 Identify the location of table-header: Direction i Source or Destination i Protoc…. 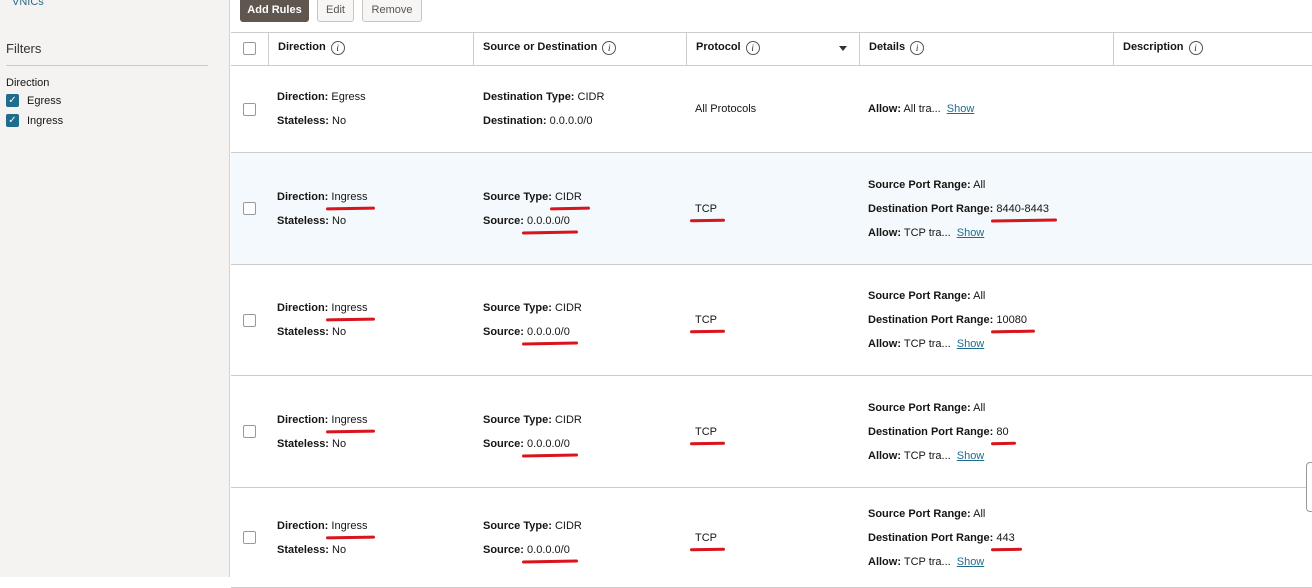
(771, 49).